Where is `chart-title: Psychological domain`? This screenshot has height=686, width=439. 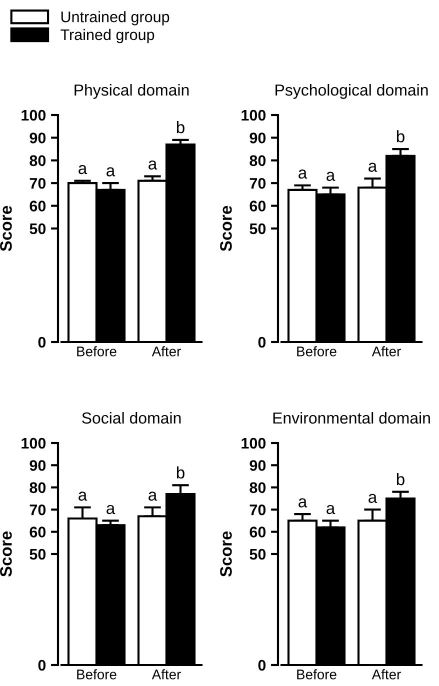 chart-title: Psychological domain is located at coordinates (352, 91).